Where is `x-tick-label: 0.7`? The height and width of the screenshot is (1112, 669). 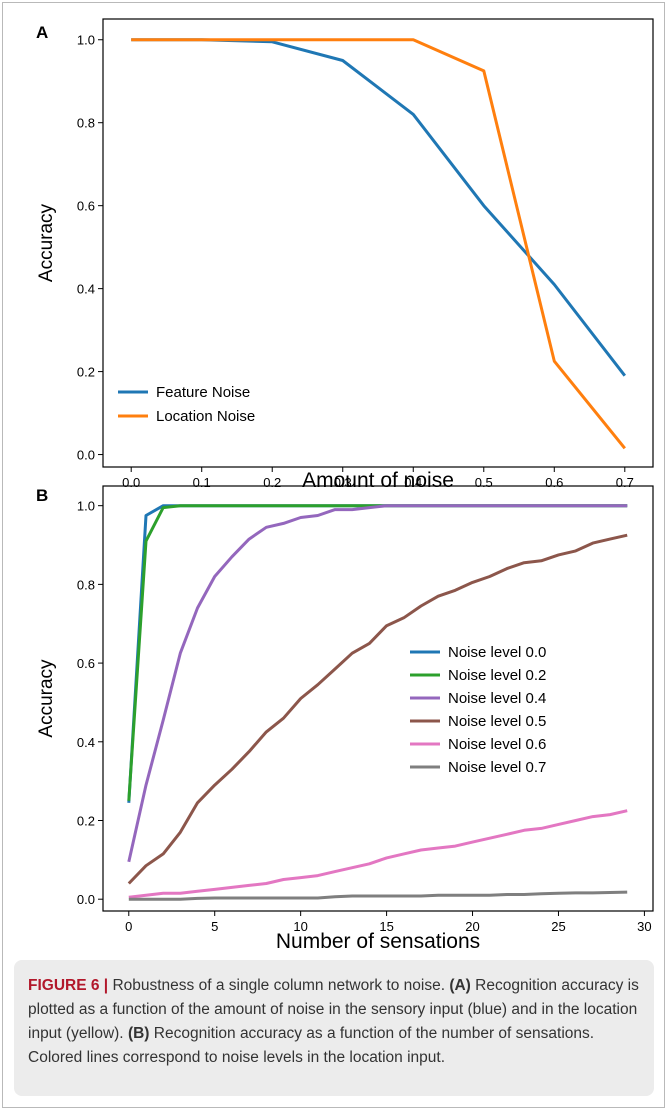 x-tick-label: 0.7 is located at coordinates (625, 482).